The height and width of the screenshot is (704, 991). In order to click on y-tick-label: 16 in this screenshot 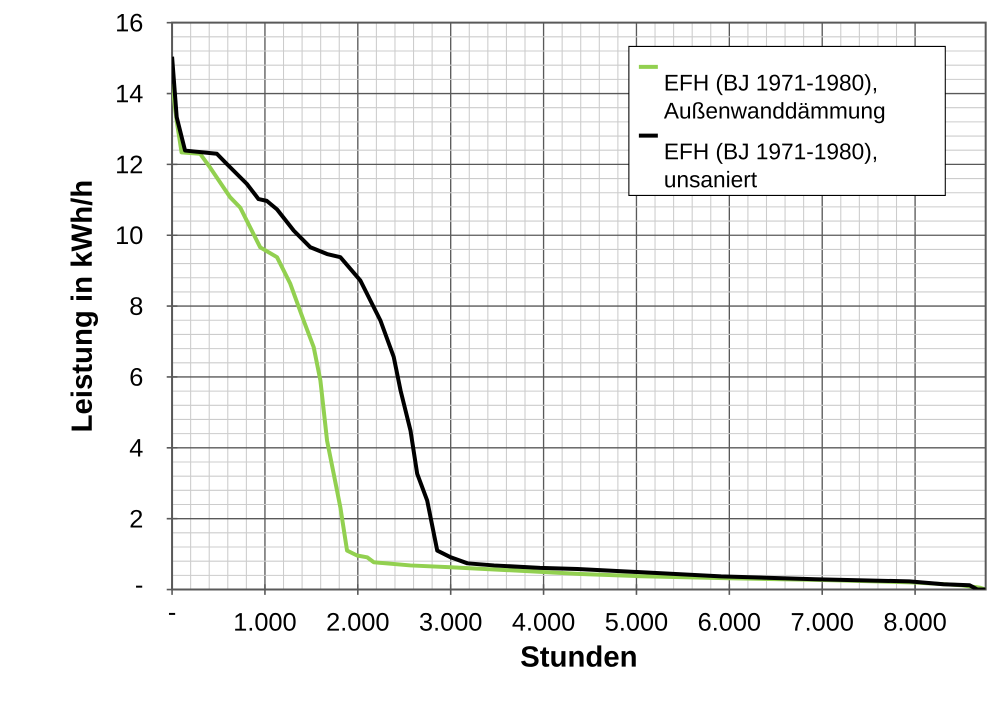, I will do `click(129, 23)`.